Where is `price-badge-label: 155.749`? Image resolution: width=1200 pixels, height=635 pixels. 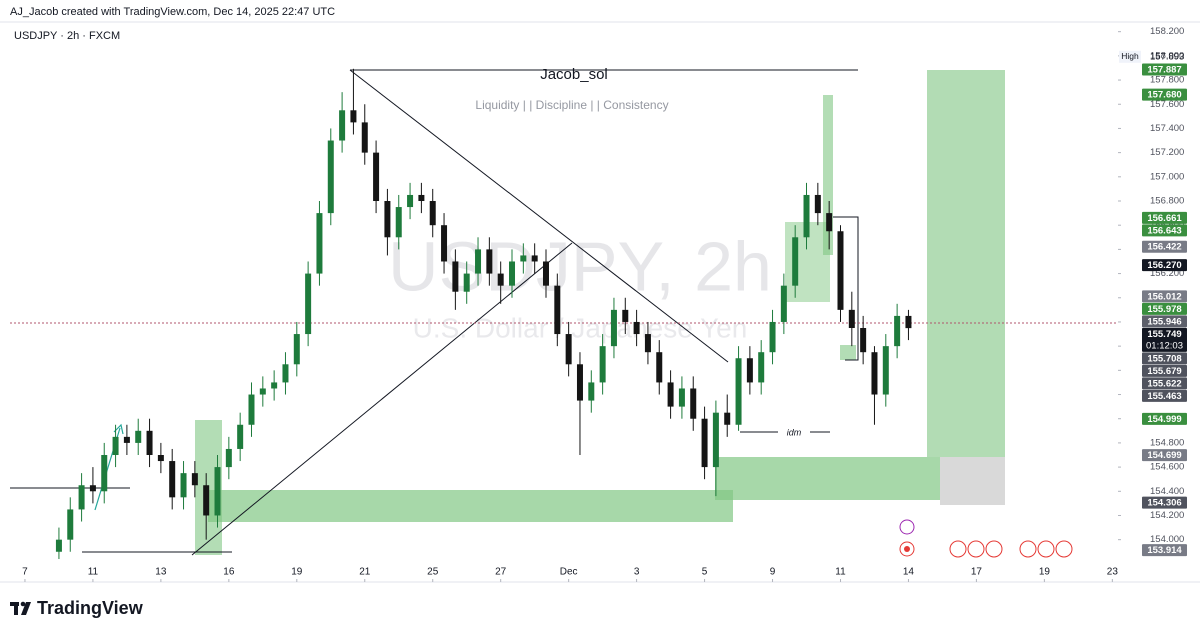
price-badge-label: 155.749 is located at coordinates (1164, 334).